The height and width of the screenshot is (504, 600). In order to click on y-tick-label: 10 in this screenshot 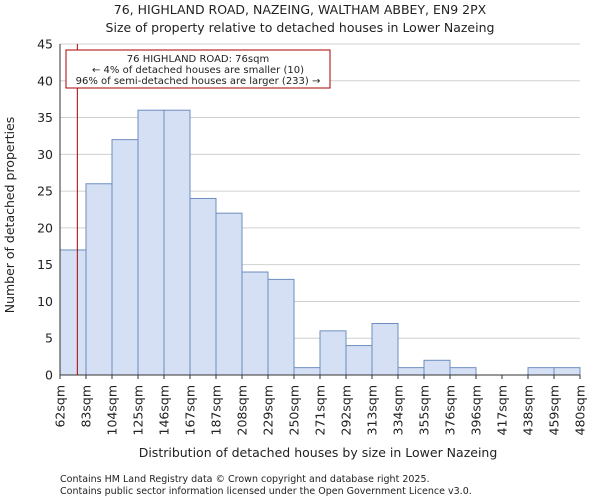, I will do `click(45, 301)`.